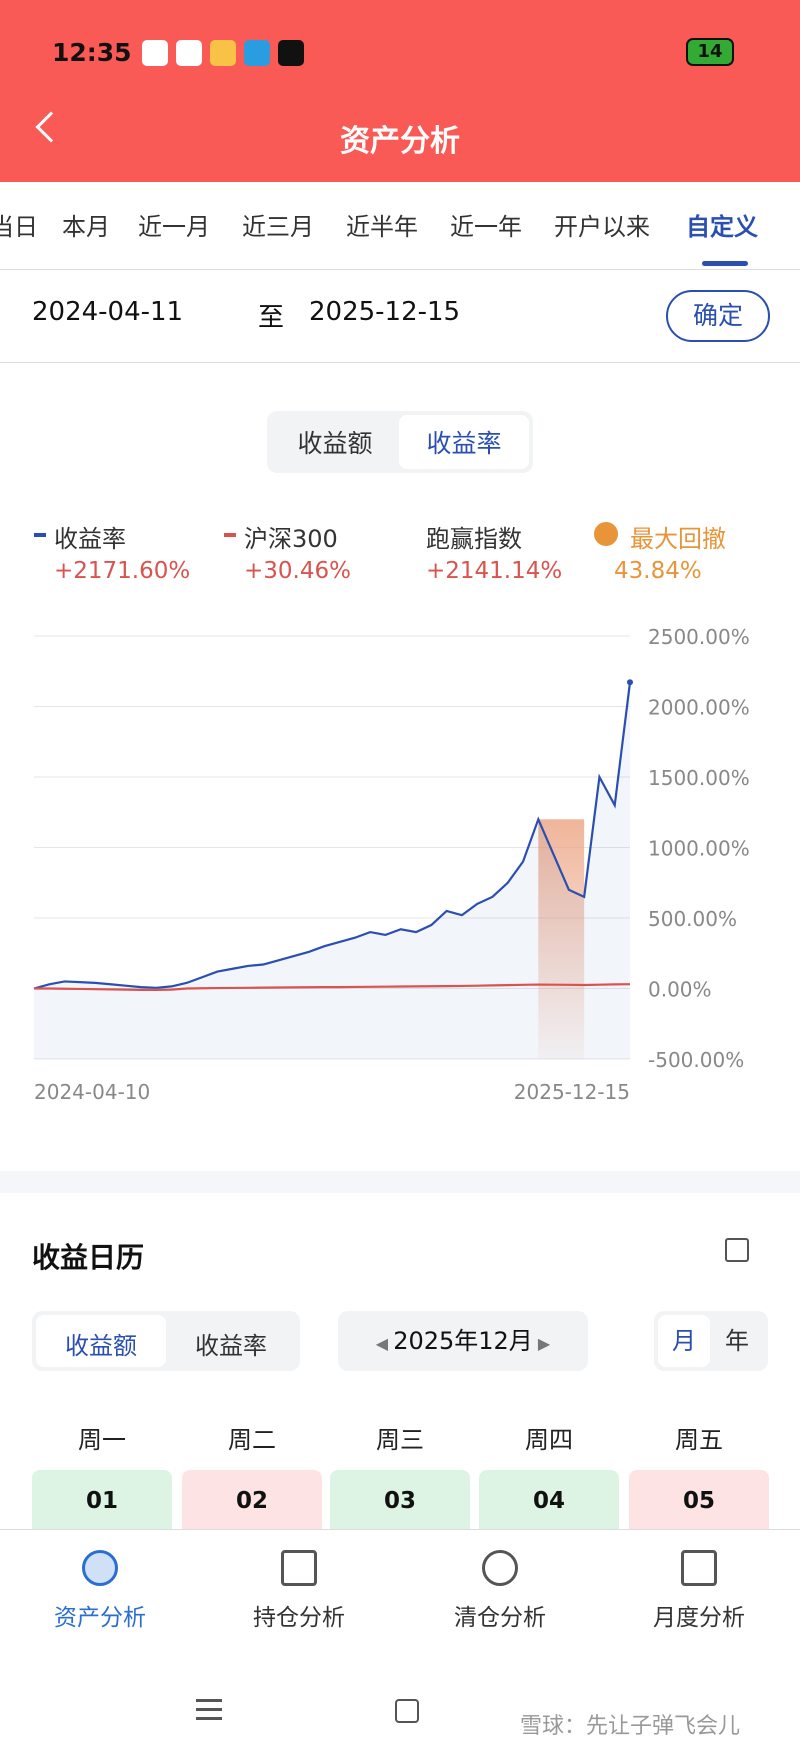 The width and height of the screenshot is (800, 1757). What do you see at coordinates (561, 939) in the screenshot?
I see `drawdown-band` at bounding box center [561, 939].